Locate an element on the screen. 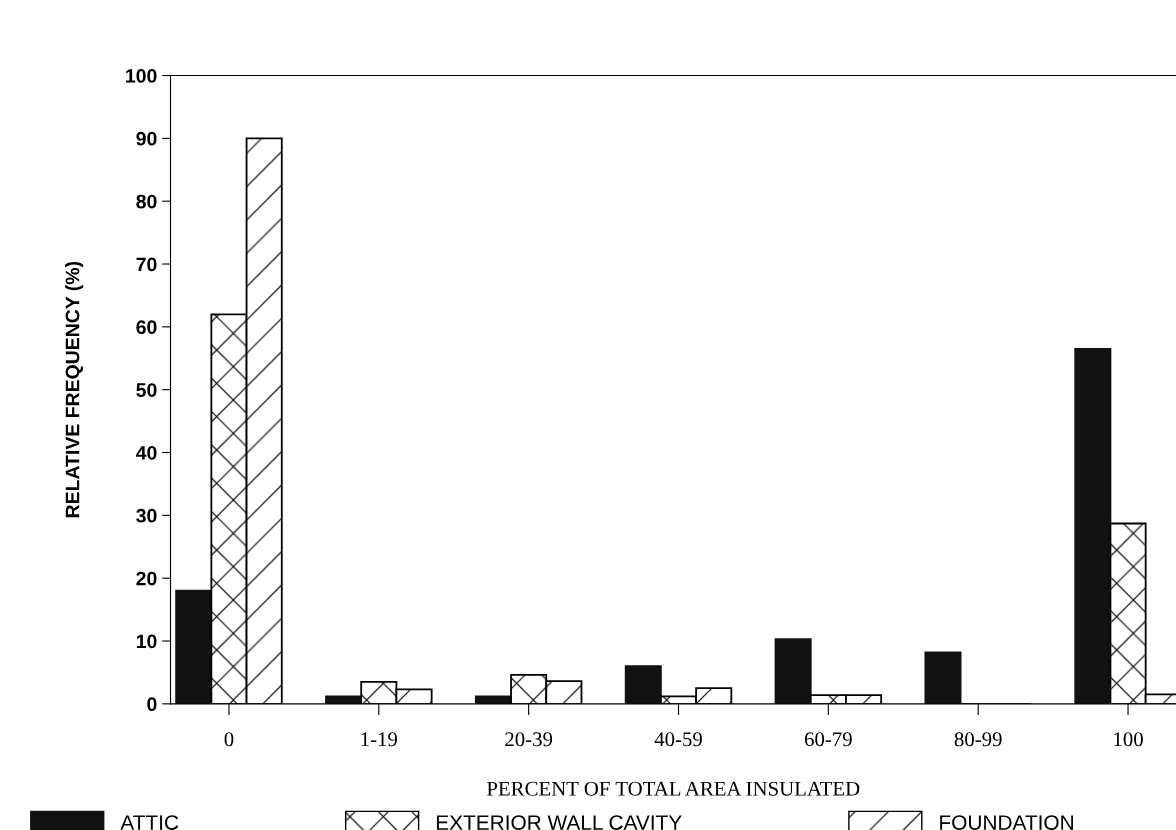 This screenshot has height=830, width=1176. y-axis-title: RELATIVE FREQUENCY (%) is located at coordinates (74, 389).